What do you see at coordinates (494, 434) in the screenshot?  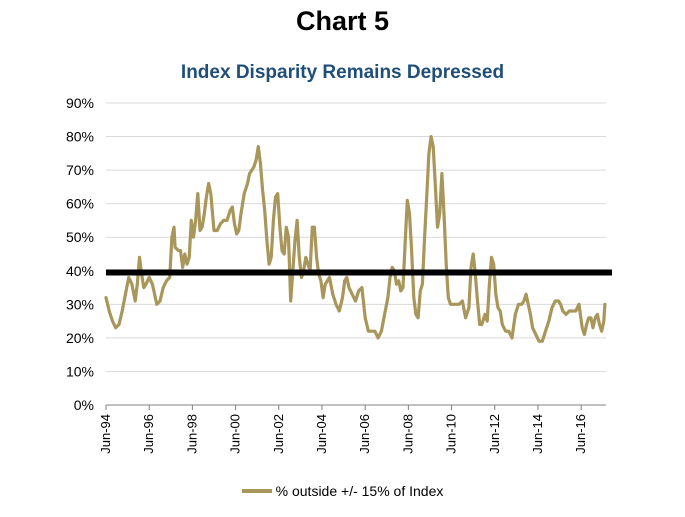 I see `x-tick-label: Jun-12` at bounding box center [494, 434].